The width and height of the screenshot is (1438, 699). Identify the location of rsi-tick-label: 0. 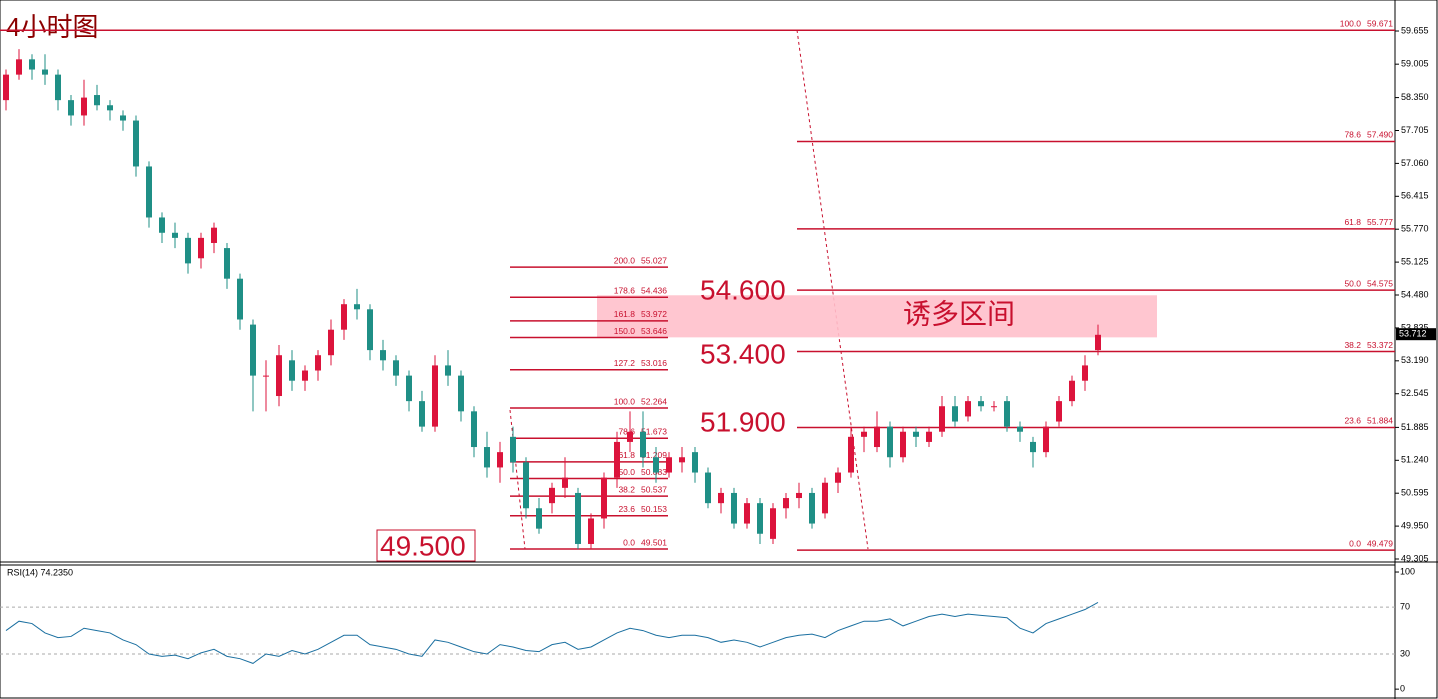
(1402, 689).